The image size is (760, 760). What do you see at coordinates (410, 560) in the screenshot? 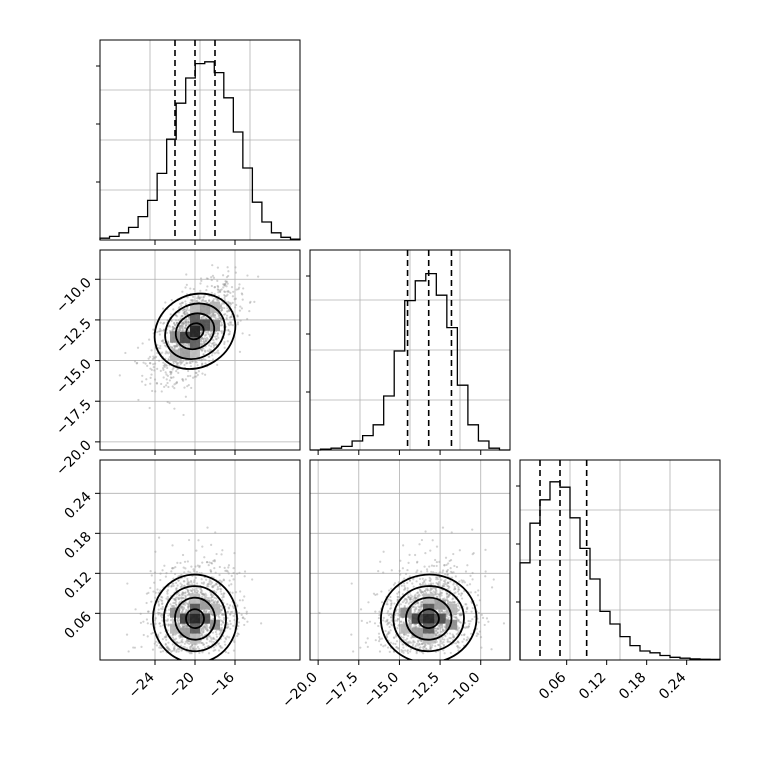
I see `panel-content` at bounding box center [410, 560].